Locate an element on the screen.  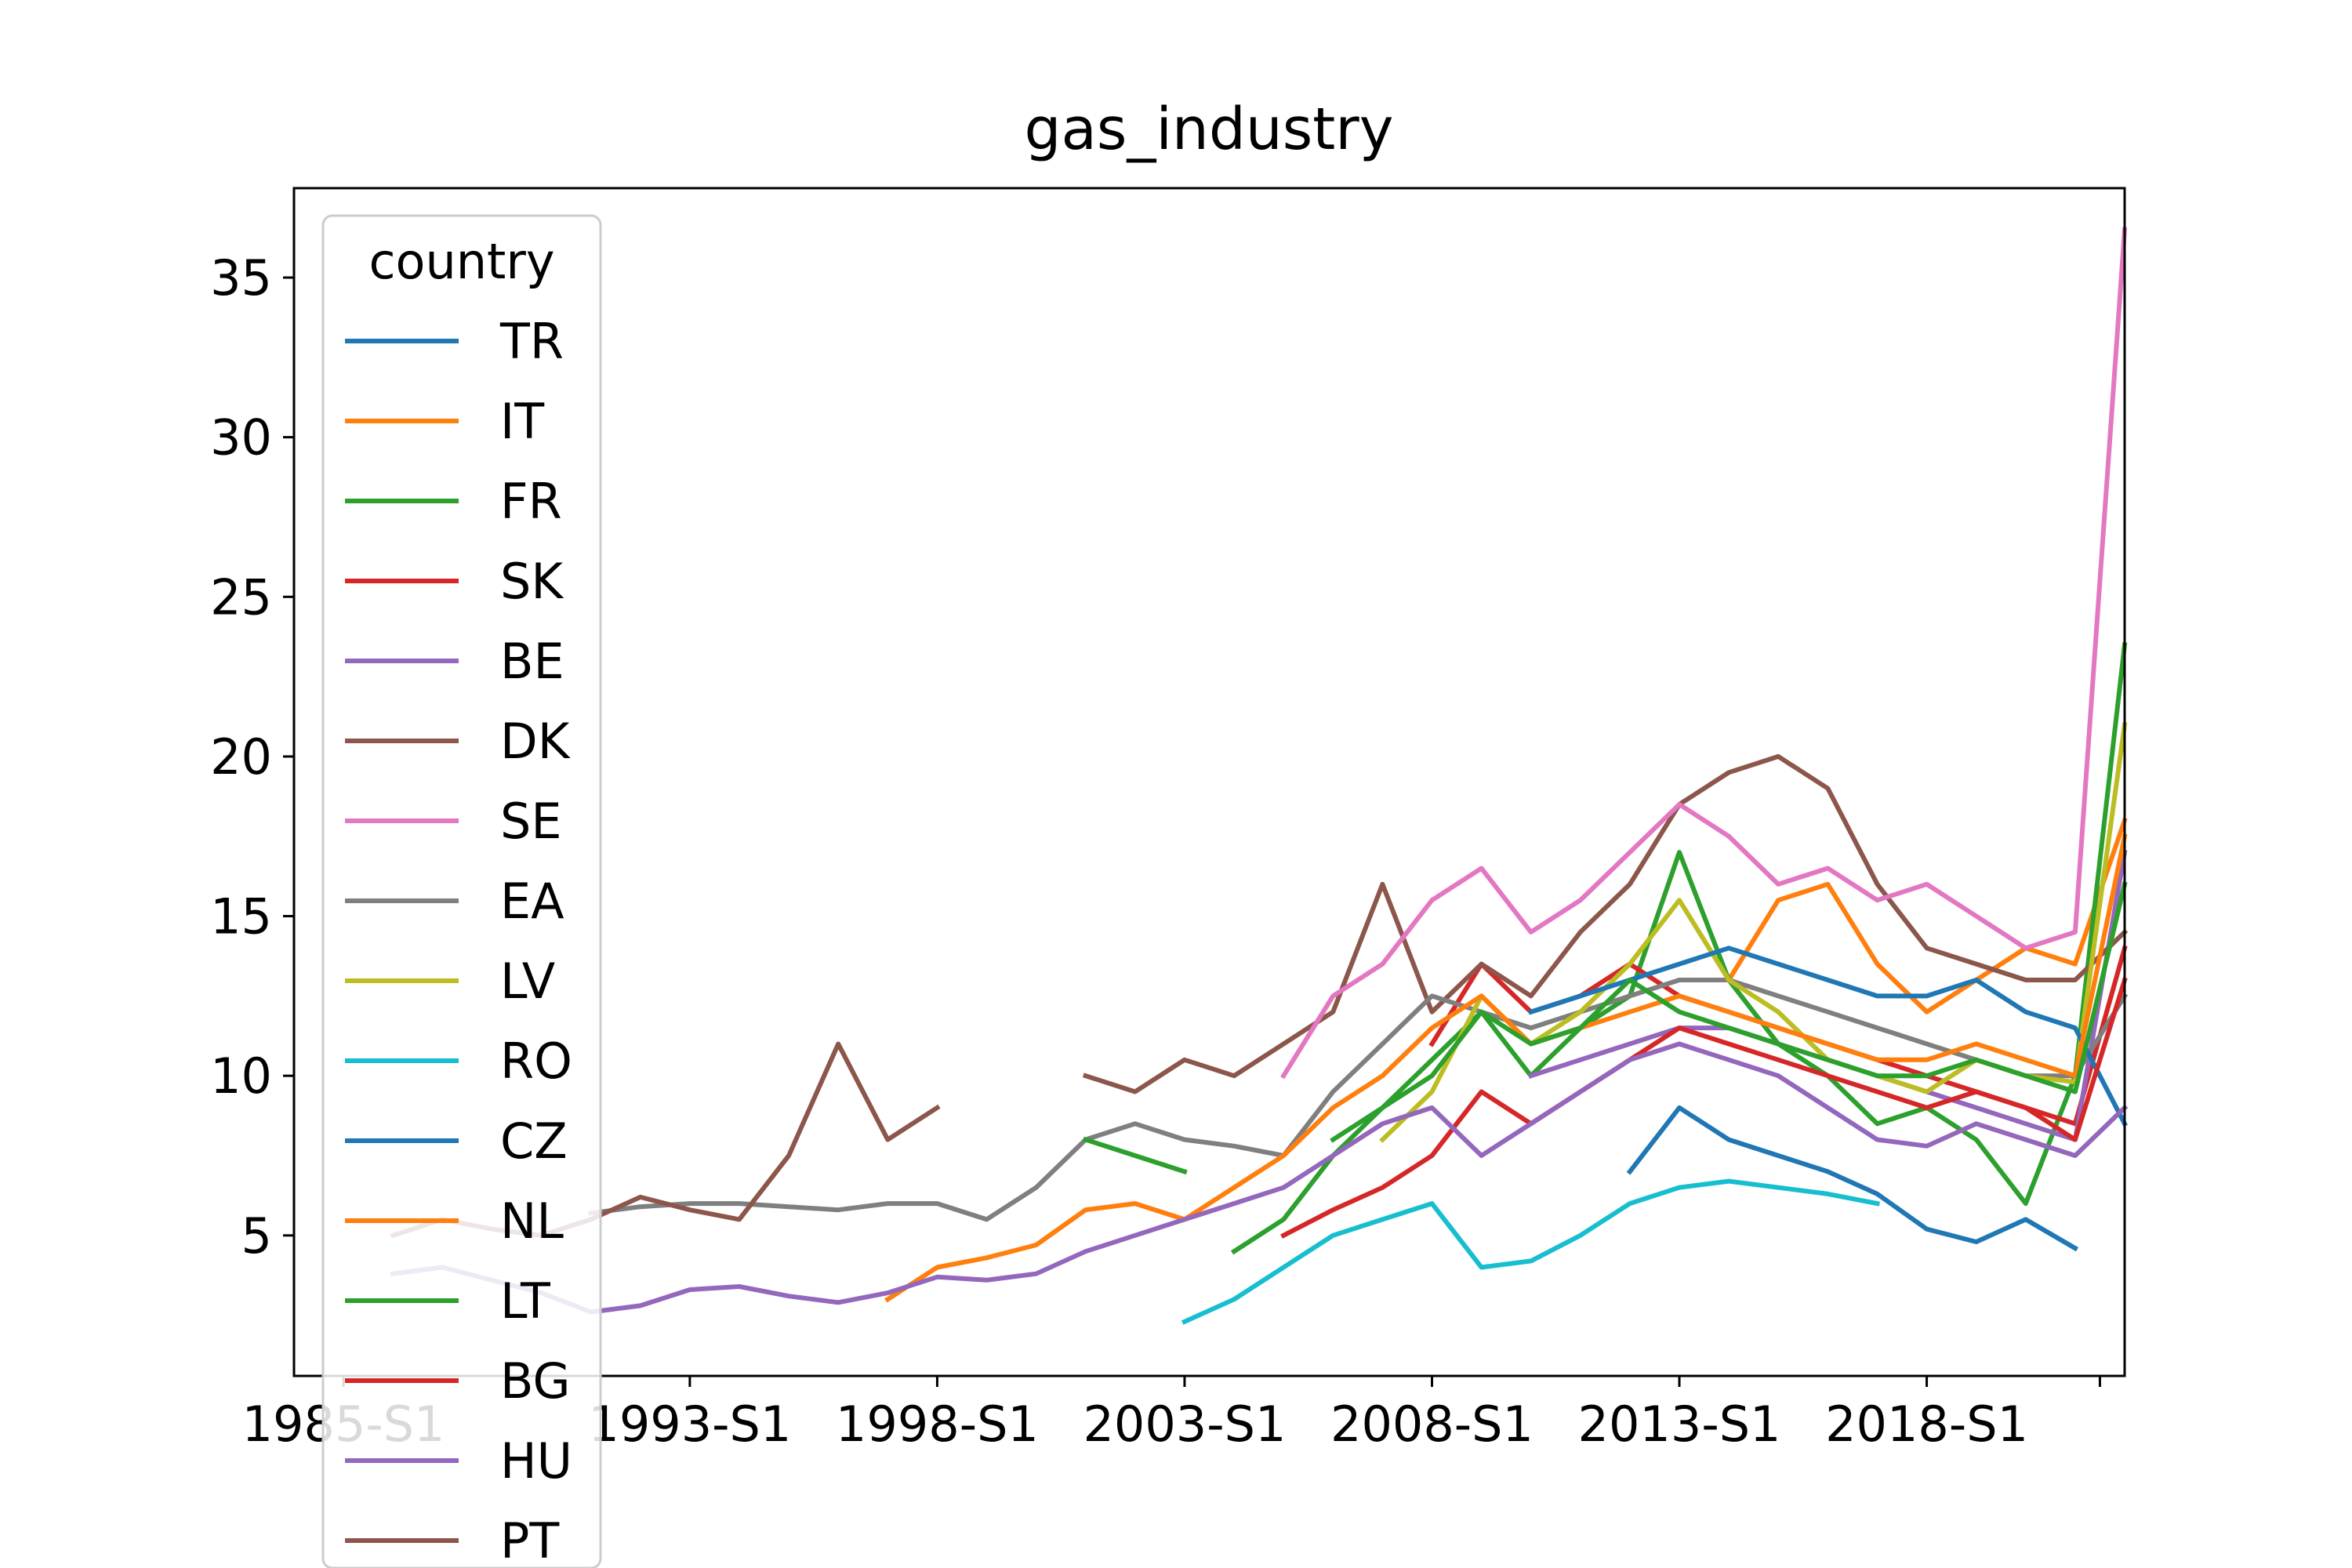
legend-label-lt: LT is located at coordinates (525, 1301).